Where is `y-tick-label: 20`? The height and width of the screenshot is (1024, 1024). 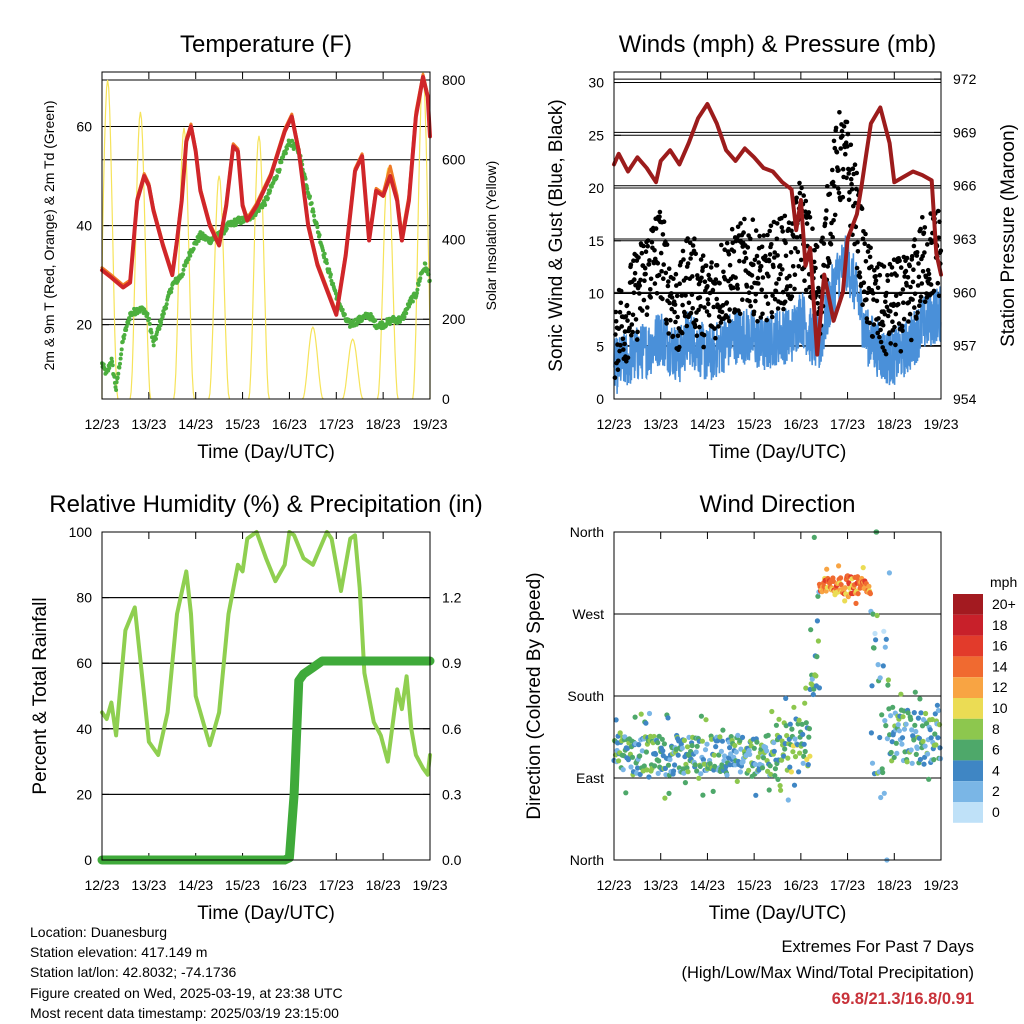
y-tick-label: 20 is located at coordinates (84, 794).